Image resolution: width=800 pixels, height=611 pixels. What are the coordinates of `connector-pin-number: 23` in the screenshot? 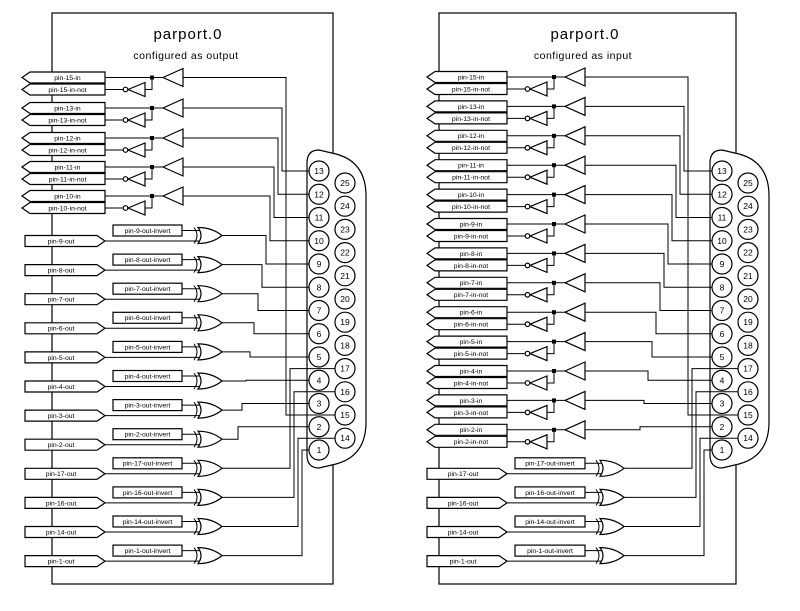 It's located at (748, 229).